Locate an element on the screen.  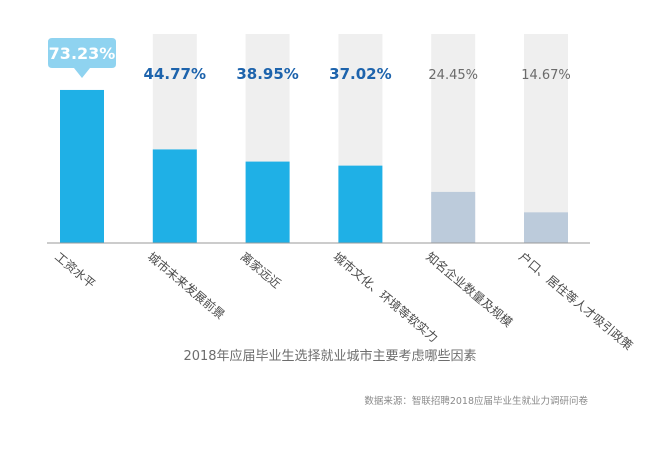
value-labels-group: 73.23% 44.77% 38.95% 37.02% 24.45% 14.67% is located at coordinates (309, 60).